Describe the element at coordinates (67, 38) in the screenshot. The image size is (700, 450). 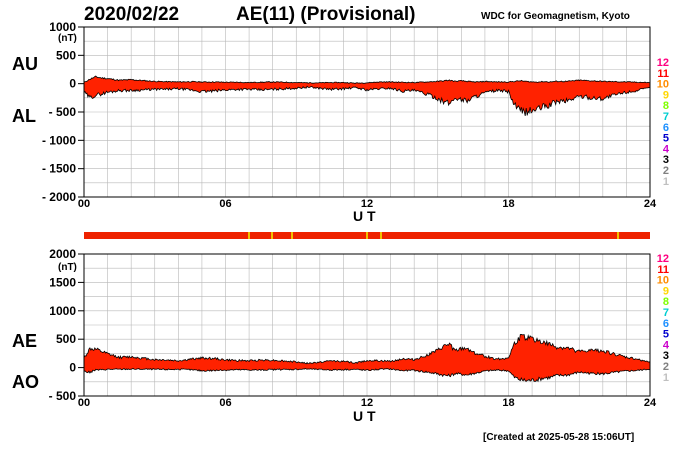
I see `au-al-unit: (nT)` at that location.